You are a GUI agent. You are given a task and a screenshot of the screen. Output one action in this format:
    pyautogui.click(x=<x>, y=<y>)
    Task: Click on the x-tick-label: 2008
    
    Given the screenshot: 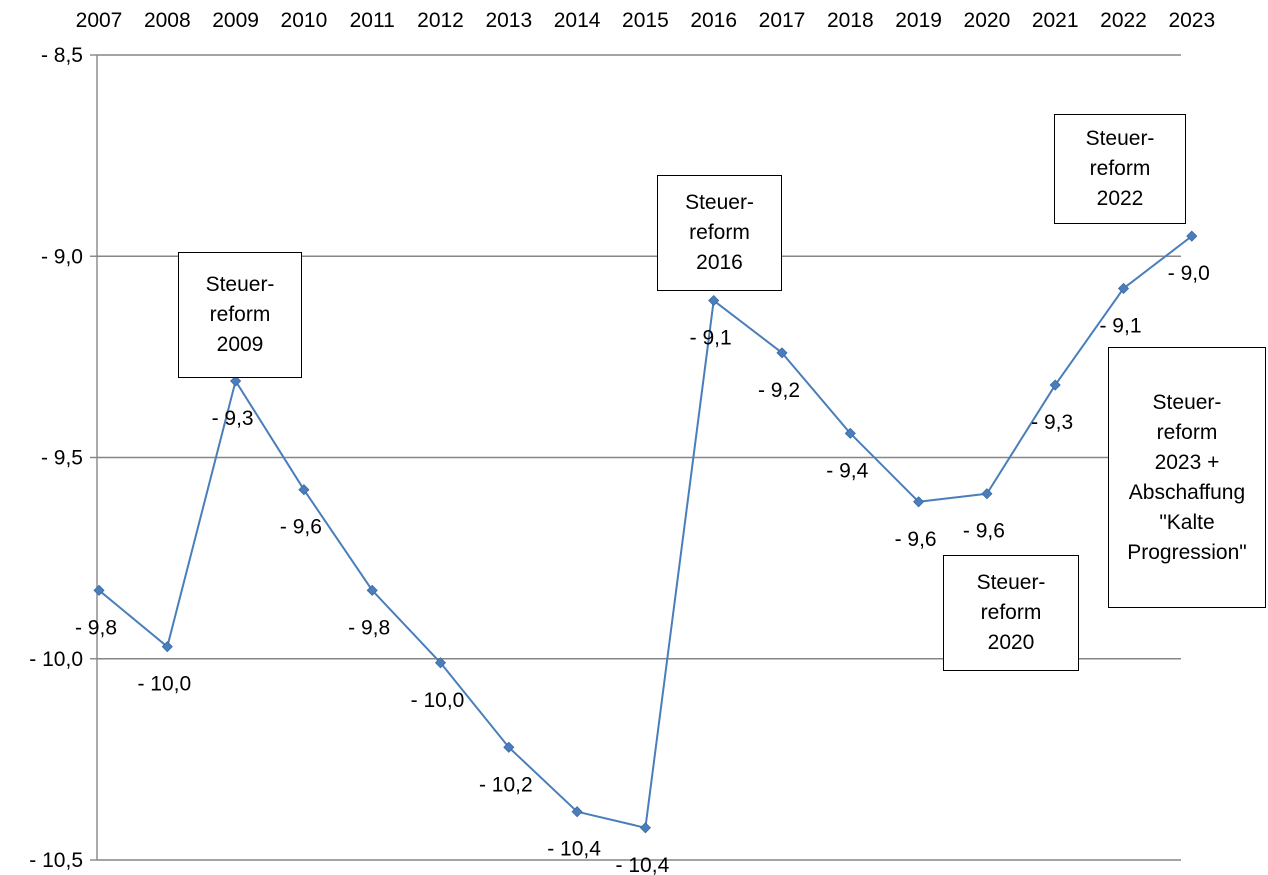 What is the action you would take?
    pyautogui.click(x=167, y=20)
    